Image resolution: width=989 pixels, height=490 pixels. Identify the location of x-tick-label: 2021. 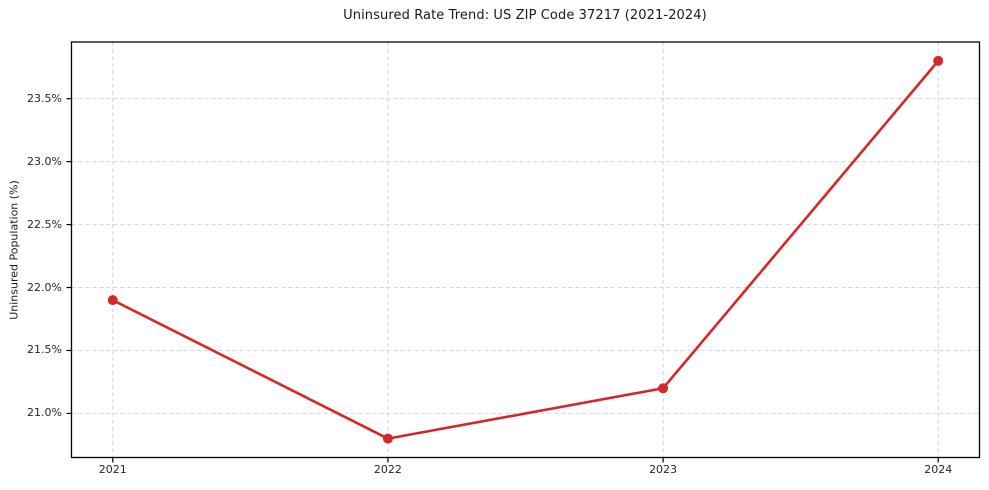
(112, 469).